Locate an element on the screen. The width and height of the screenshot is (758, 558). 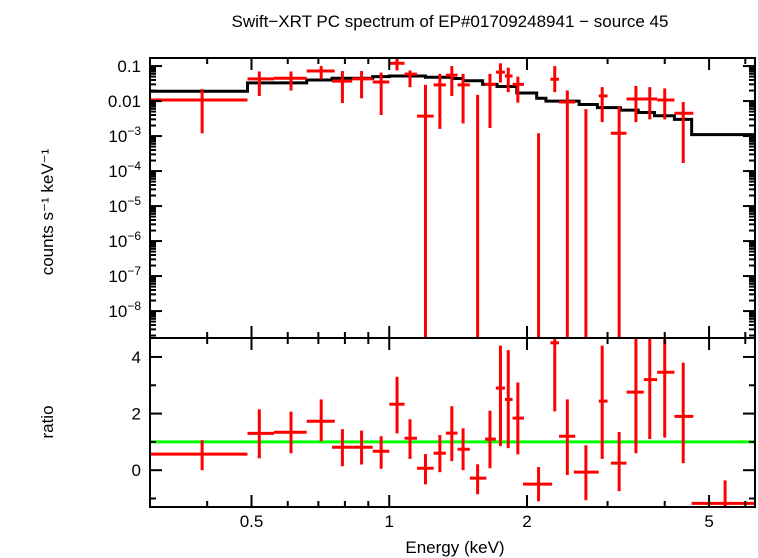
x-tick-label: 1 is located at coordinates (389, 521).